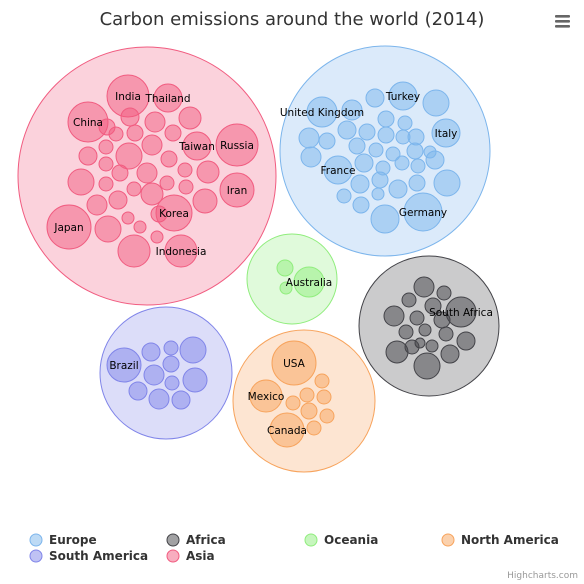 This screenshot has height=584, width=584. What do you see at coordinates (403, 96) in the screenshot?
I see `bubble-turkey` at bounding box center [403, 96].